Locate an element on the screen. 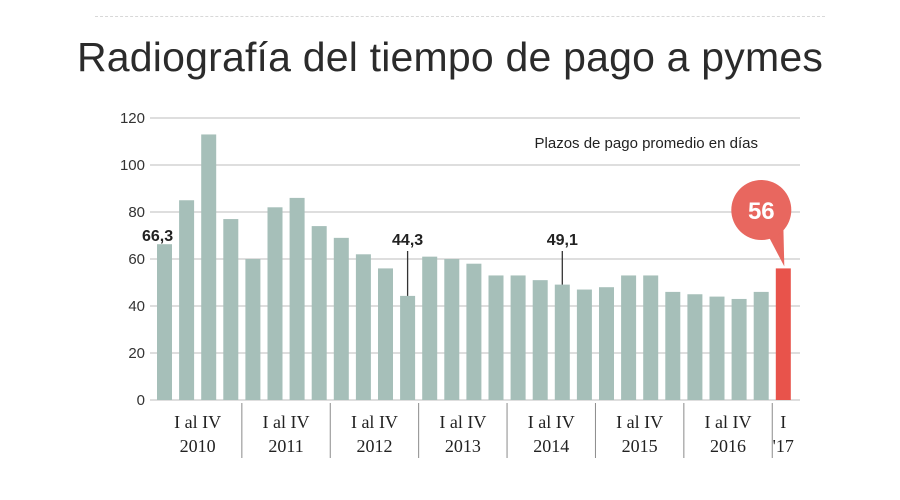  y-tick-label: 0 is located at coordinates (141, 400).